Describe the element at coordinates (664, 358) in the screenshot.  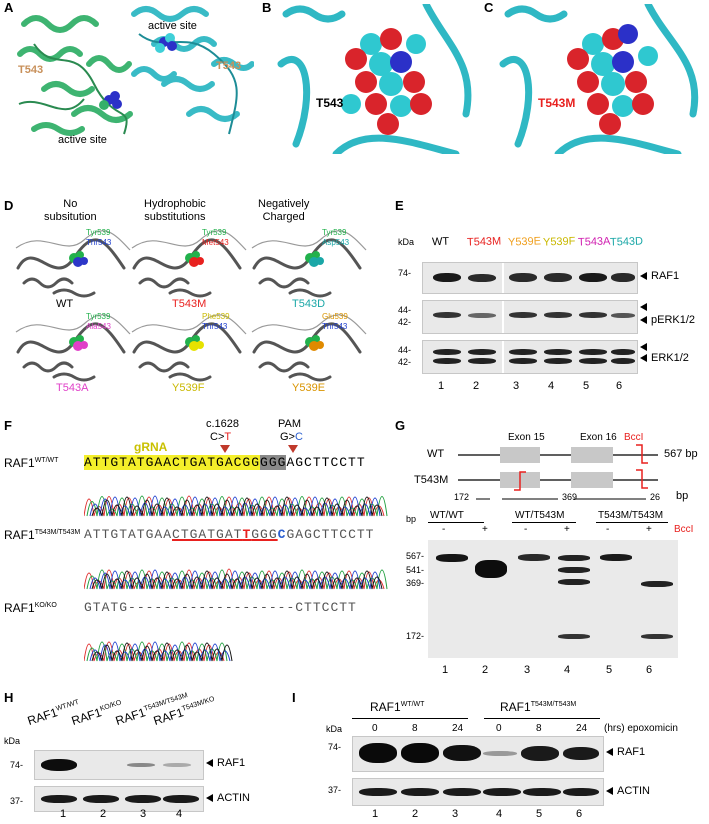
I see `erk-label-e: ERK1/2` at that location.